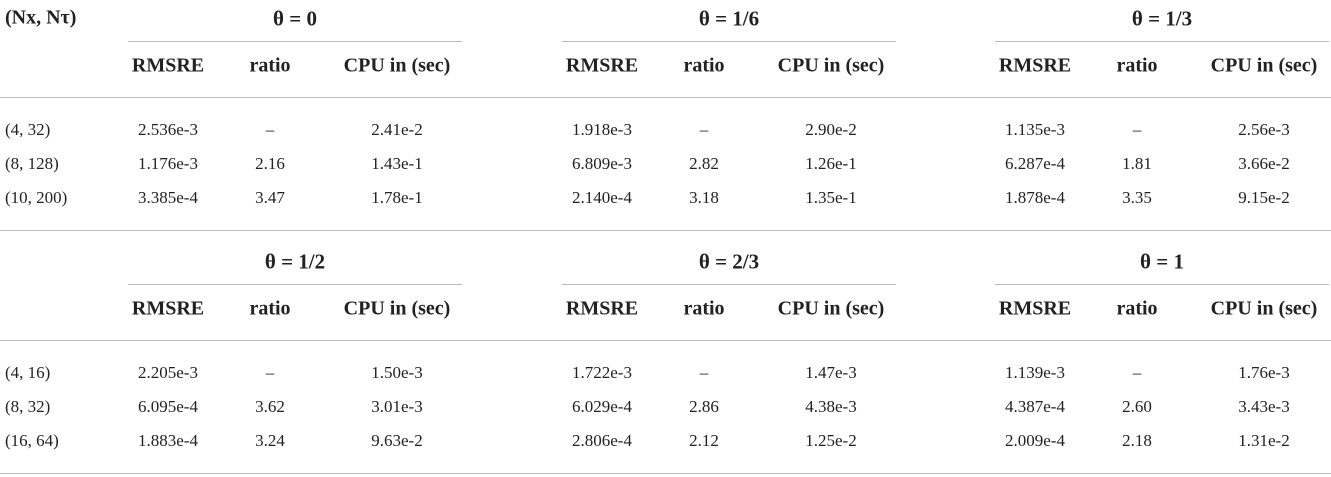  What do you see at coordinates (1035, 163) in the screenshot?
I see `cell: 6.287e-4` at bounding box center [1035, 163].